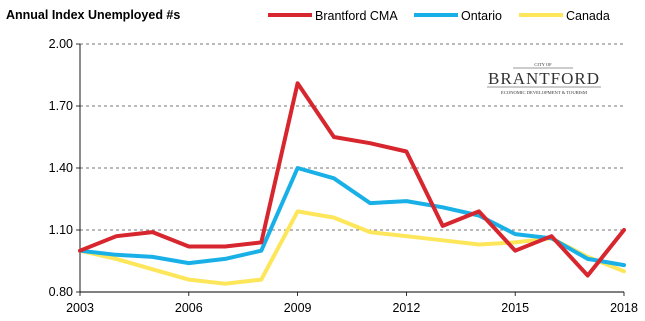 The image size is (645, 321). I want to click on x-tick-label: 2018, so click(624, 308).